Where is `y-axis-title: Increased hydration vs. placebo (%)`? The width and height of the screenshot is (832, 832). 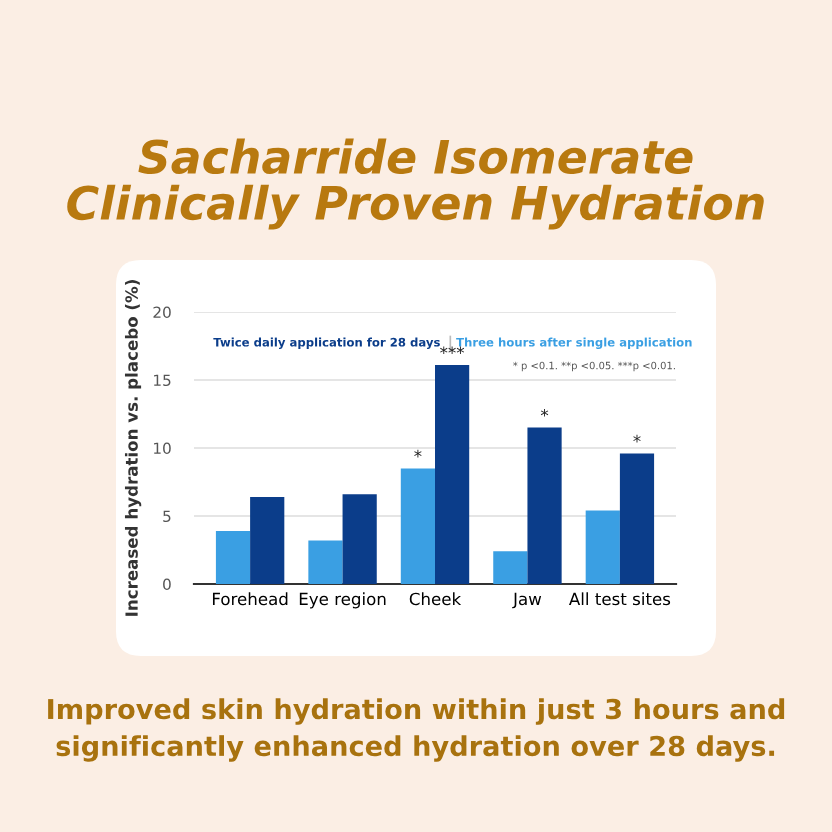 y-axis-title: Increased hydration vs. placebo (%) is located at coordinates (133, 448).